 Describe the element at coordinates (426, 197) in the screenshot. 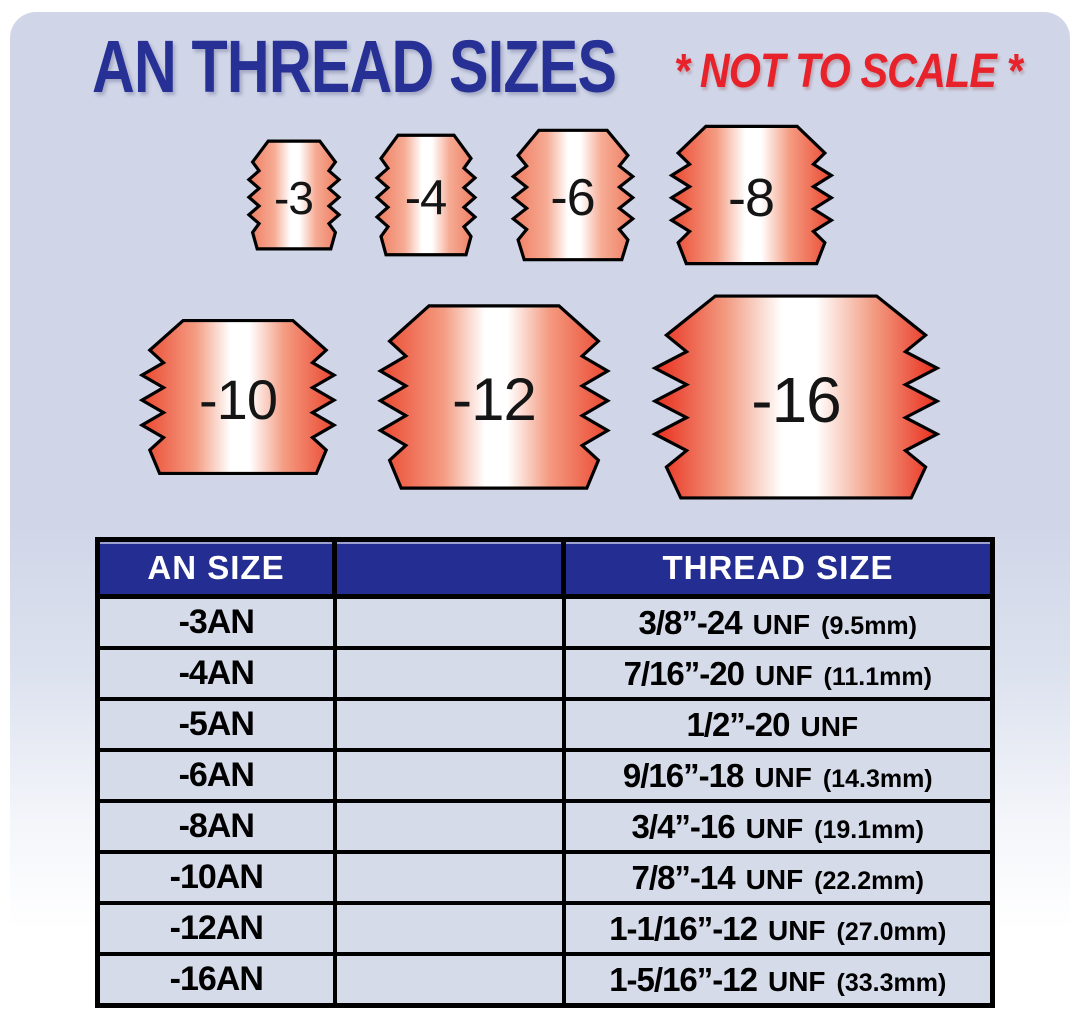

I see `fitting-label: -4` at that location.